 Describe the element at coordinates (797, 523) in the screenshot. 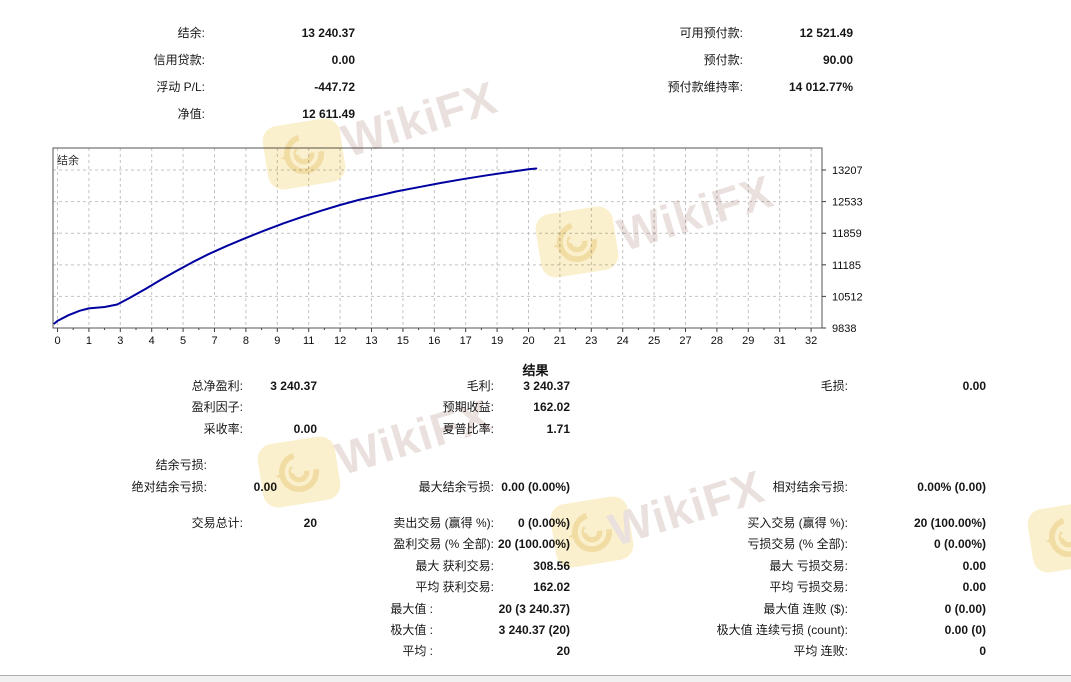

I see `result-label: 买入交易 (赢得 %):` at that location.